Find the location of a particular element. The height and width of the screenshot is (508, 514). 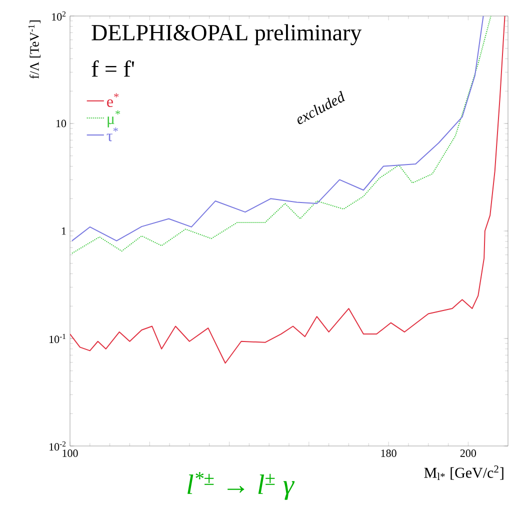

legend-label: e$^{*}$ is located at coordinates (113, 100).